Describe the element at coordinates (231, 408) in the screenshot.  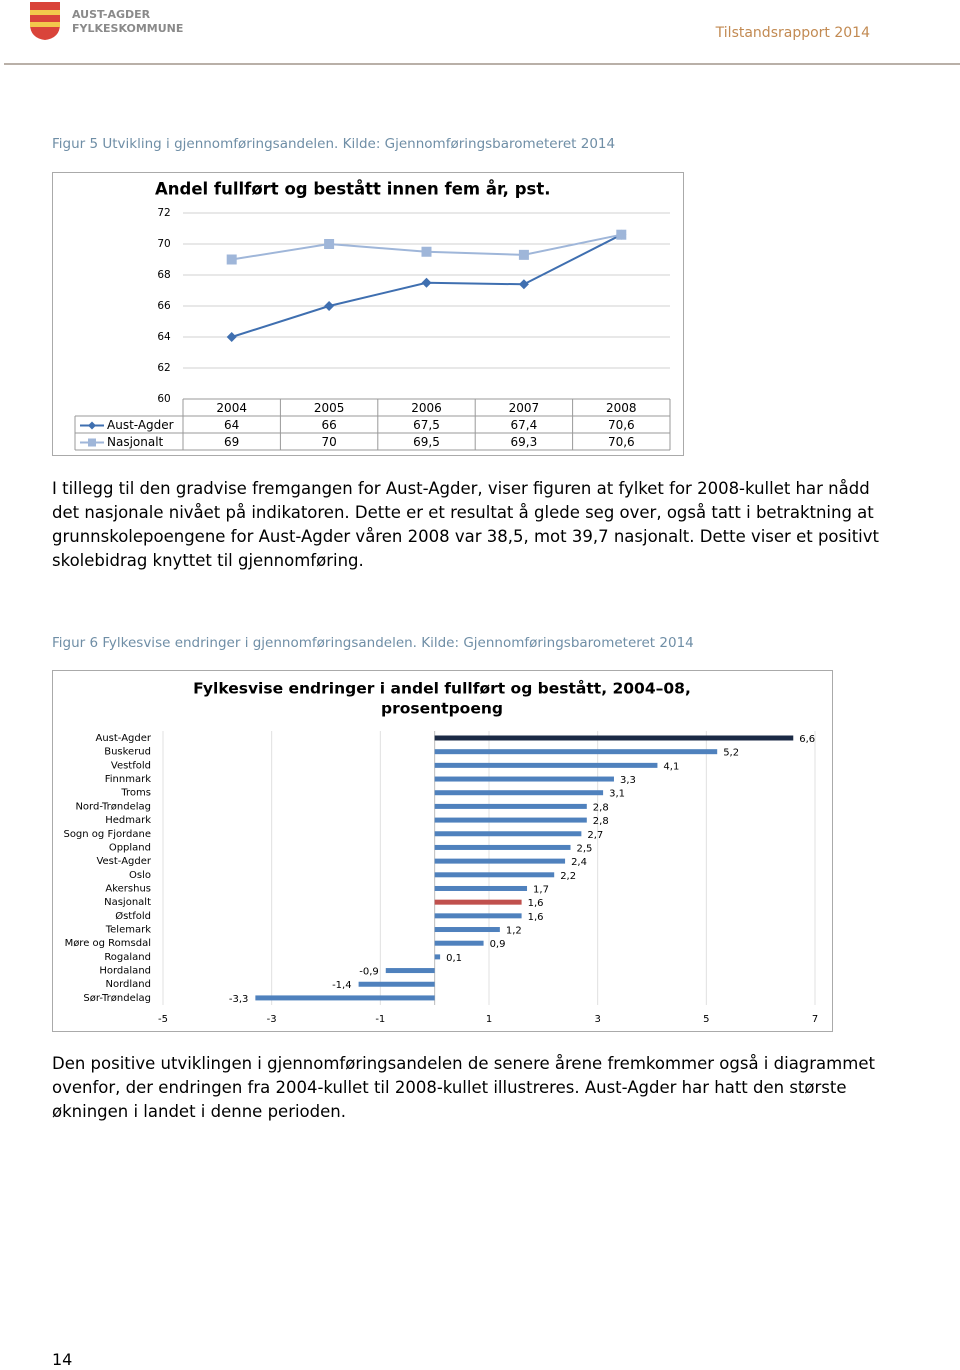
I see `x-tick-label: 2004` at that location.